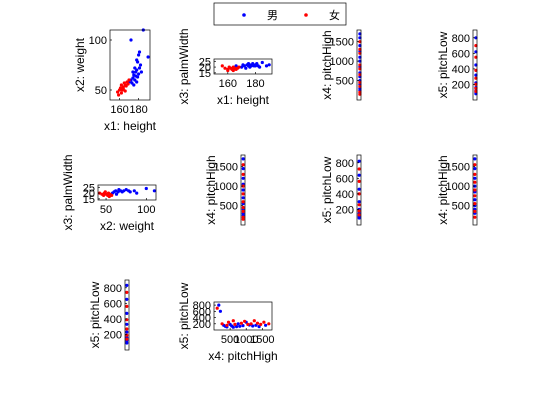 The image size is (560, 420). I want to click on x-tick-label: 1000, so click(246, 340).